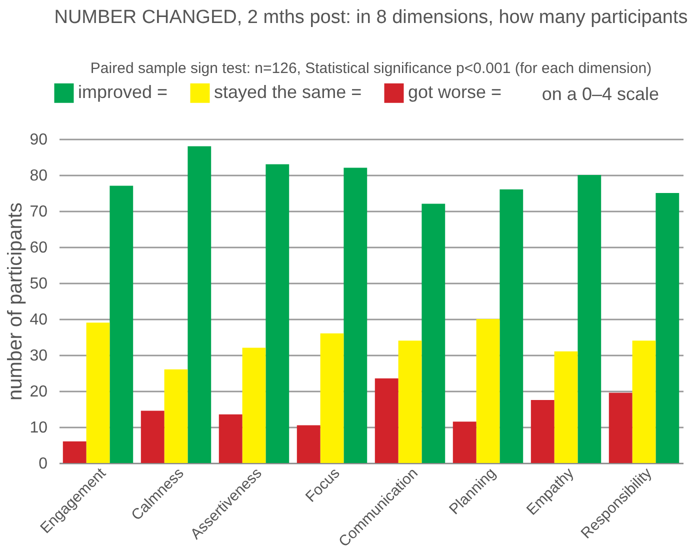 This screenshot has width=693, height=555. What do you see at coordinates (39, 392) in the screenshot?
I see `y-tick-label: 20` at bounding box center [39, 392].